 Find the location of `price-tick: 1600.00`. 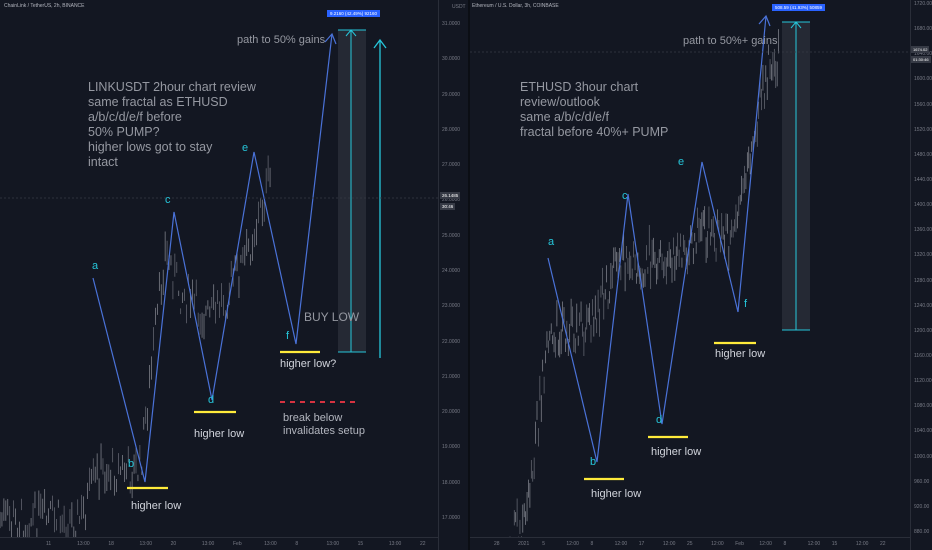

price-tick: 1600.00 is located at coordinates (923, 79).